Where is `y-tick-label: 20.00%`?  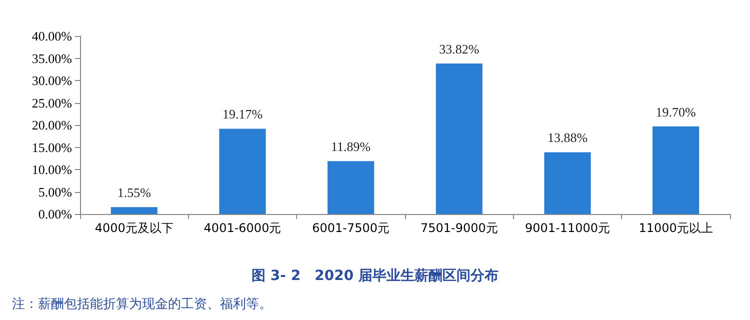
y-tick-label: 20.00% is located at coordinates (52, 125).